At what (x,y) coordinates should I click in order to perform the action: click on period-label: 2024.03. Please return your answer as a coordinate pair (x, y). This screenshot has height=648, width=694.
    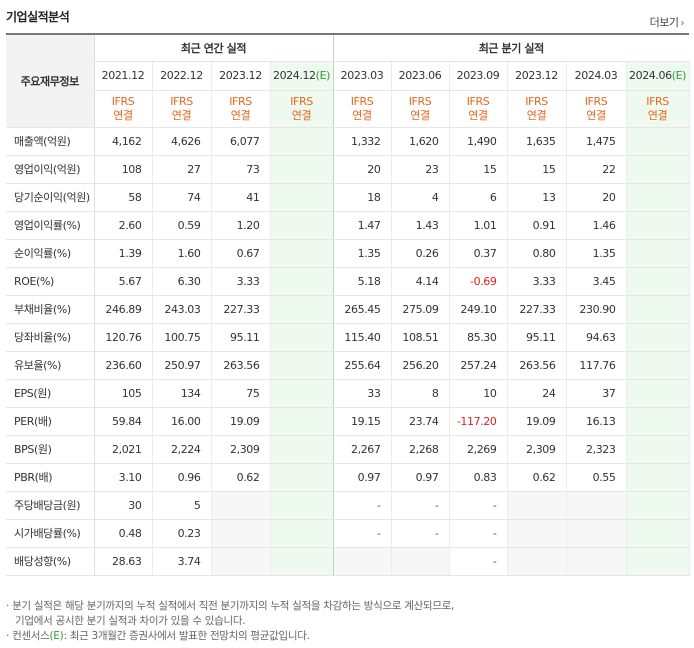
    Looking at the image, I should click on (596, 75).